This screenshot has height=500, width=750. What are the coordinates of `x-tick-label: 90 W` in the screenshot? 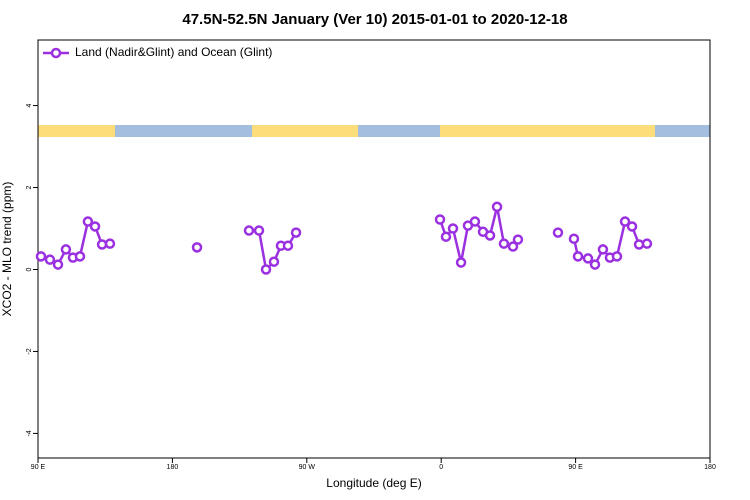 It's located at (307, 467).